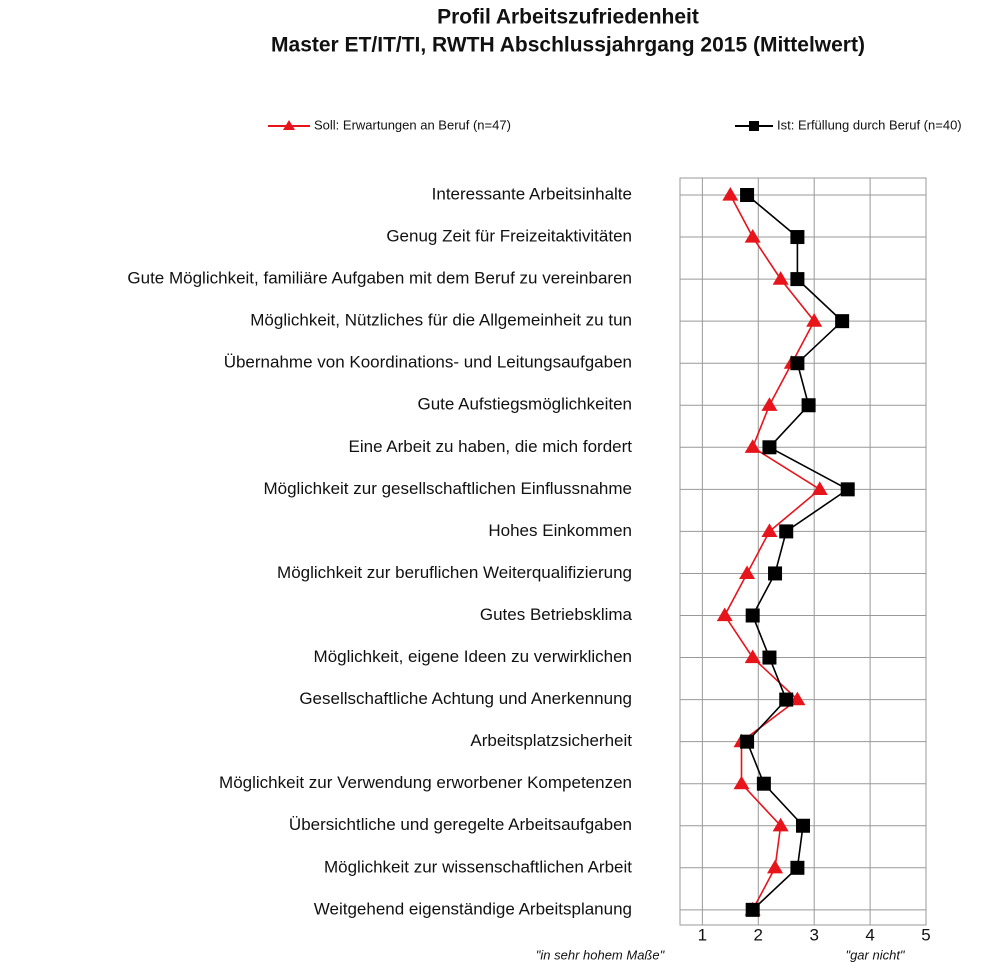 The width and height of the screenshot is (991, 969). Describe the element at coordinates (601, 954) in the screenshot. I see `annotation: "in sehr hohem Maße"` at that location.